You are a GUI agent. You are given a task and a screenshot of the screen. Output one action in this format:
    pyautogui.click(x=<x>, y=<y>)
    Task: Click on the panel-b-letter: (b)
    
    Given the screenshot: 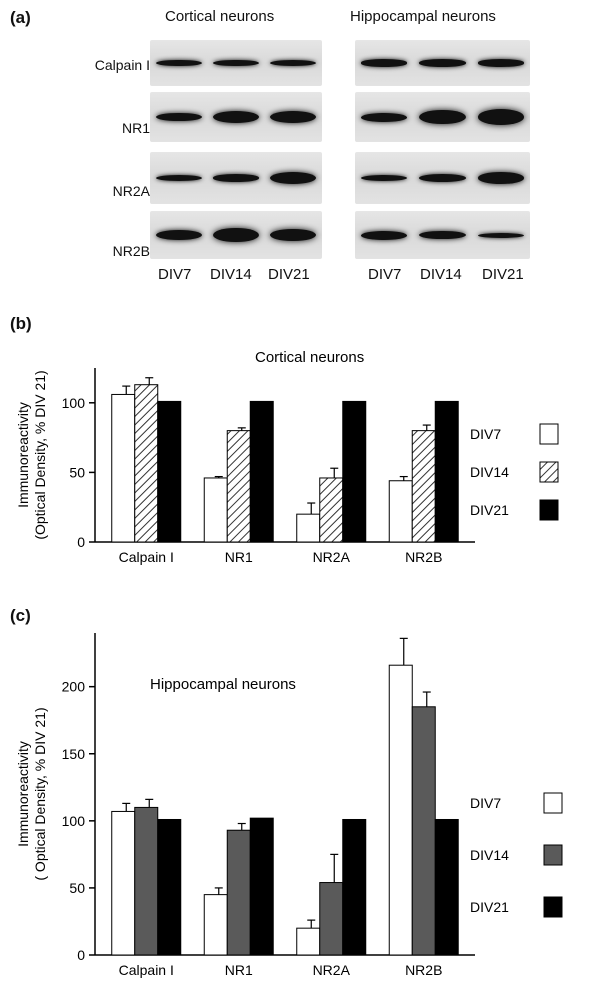 What is the action you would take?
    pyautogui.click(x=21, y=323)
    